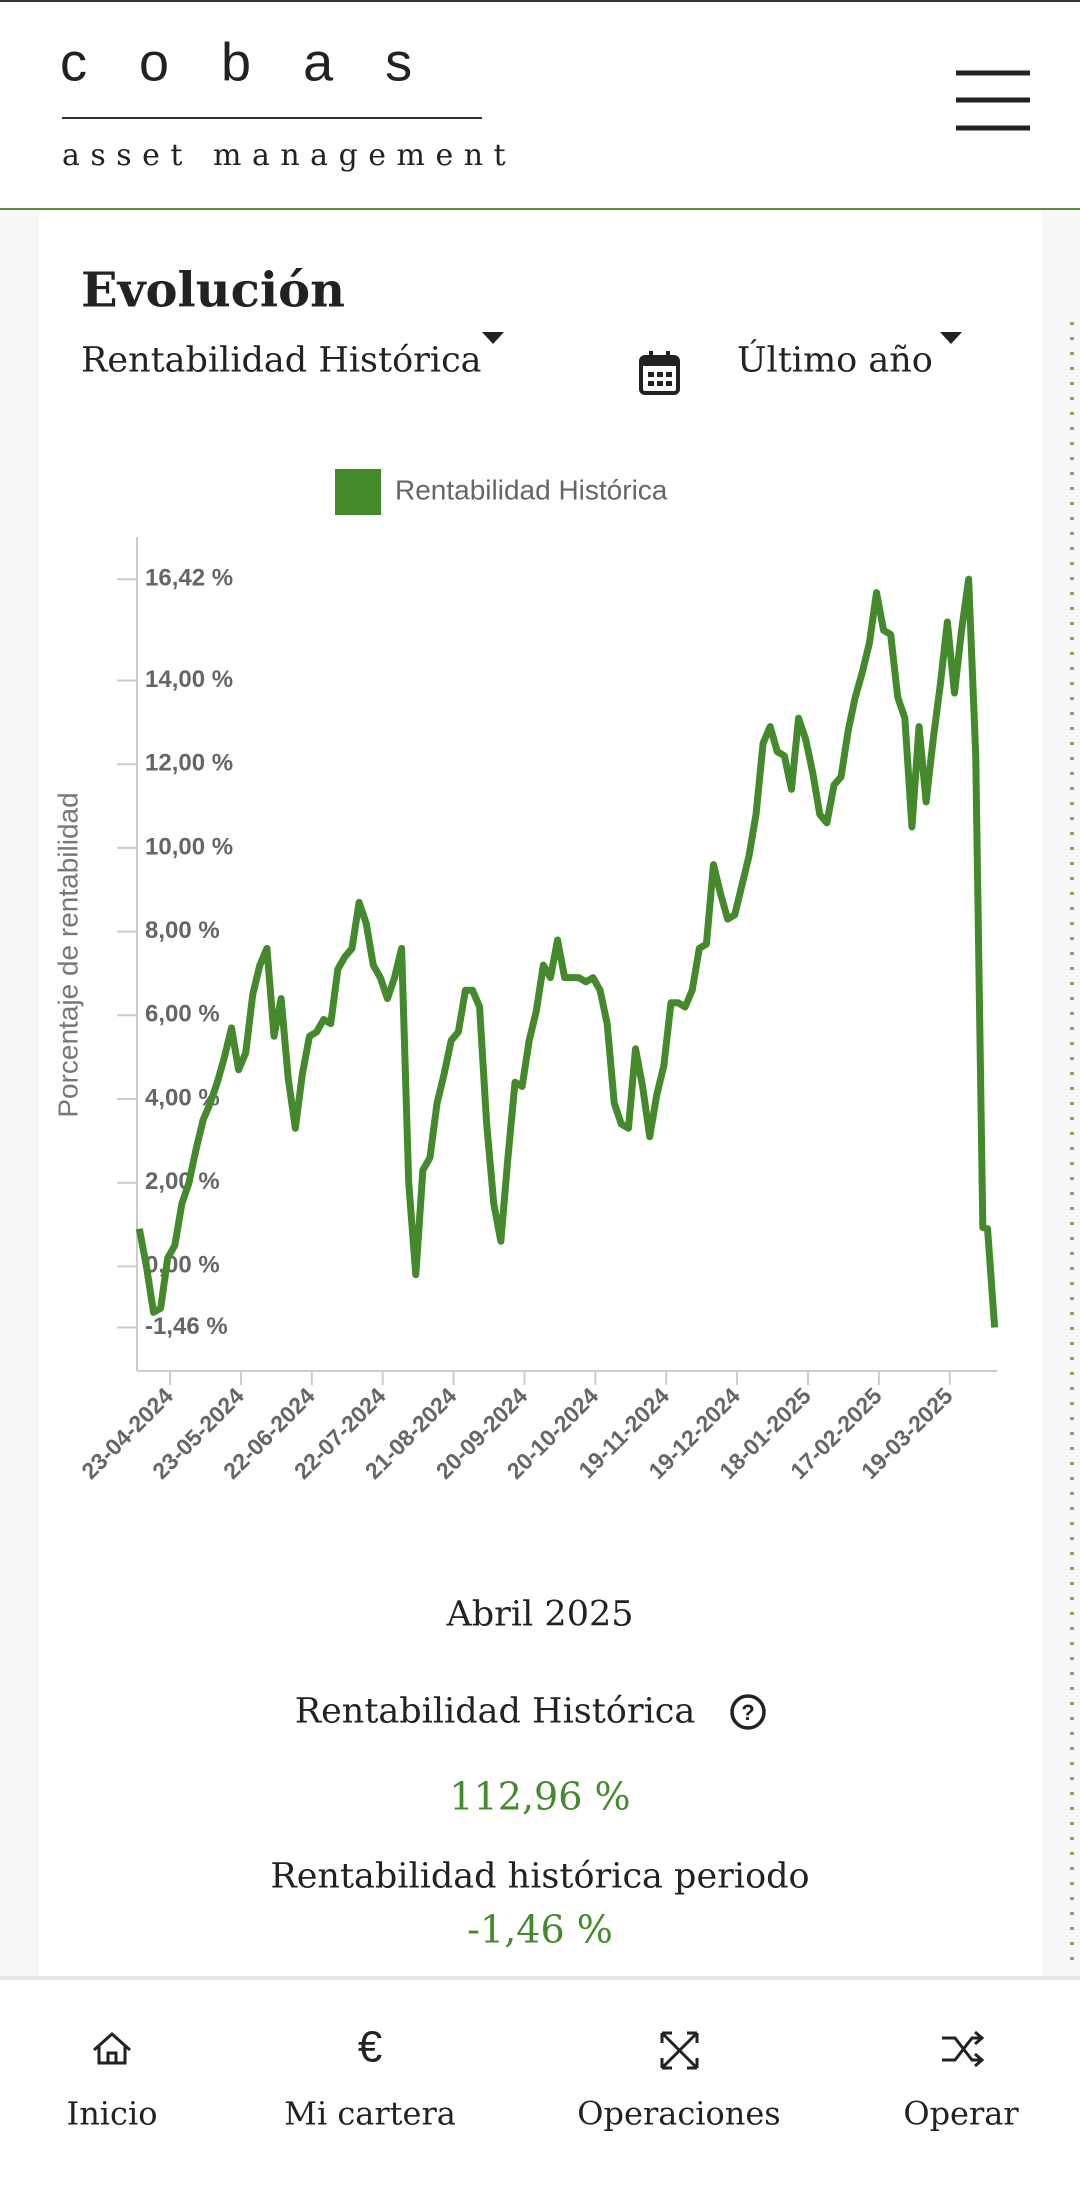  I want to click on metric-select: Rentabilidad Histórica, so click(281, 361).